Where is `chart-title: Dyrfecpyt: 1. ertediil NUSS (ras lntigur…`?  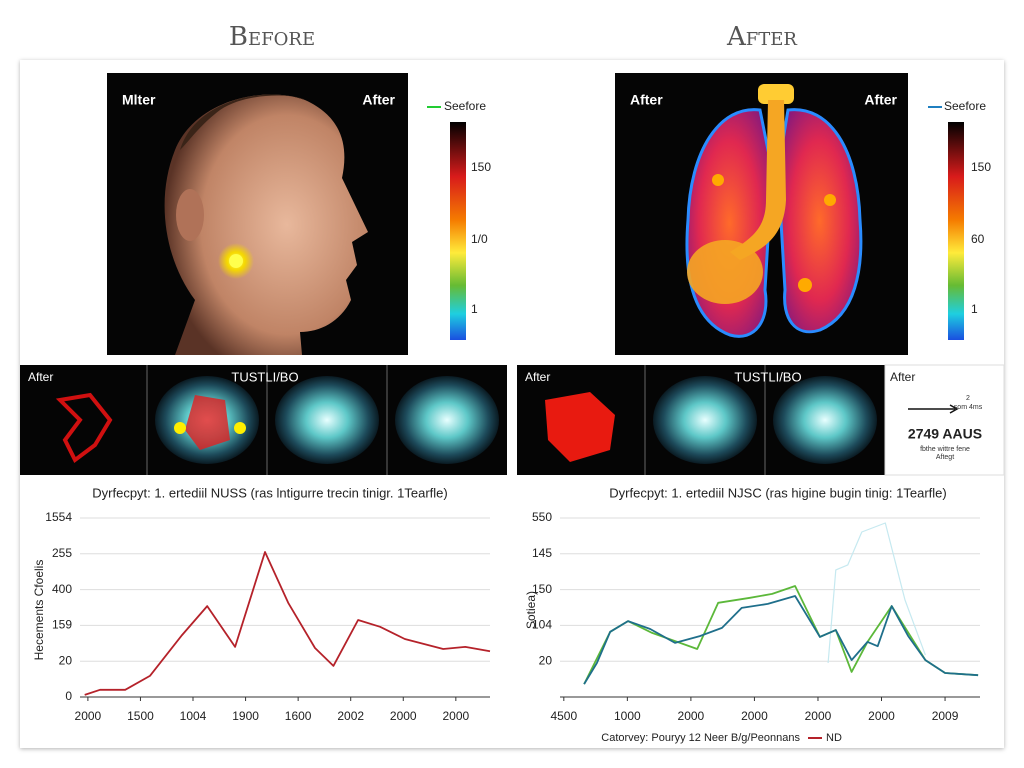 chart-title: Dyrfecpyt: 1. ertediil NUSS (ras lntigur… is located at coordinates (269, 492).